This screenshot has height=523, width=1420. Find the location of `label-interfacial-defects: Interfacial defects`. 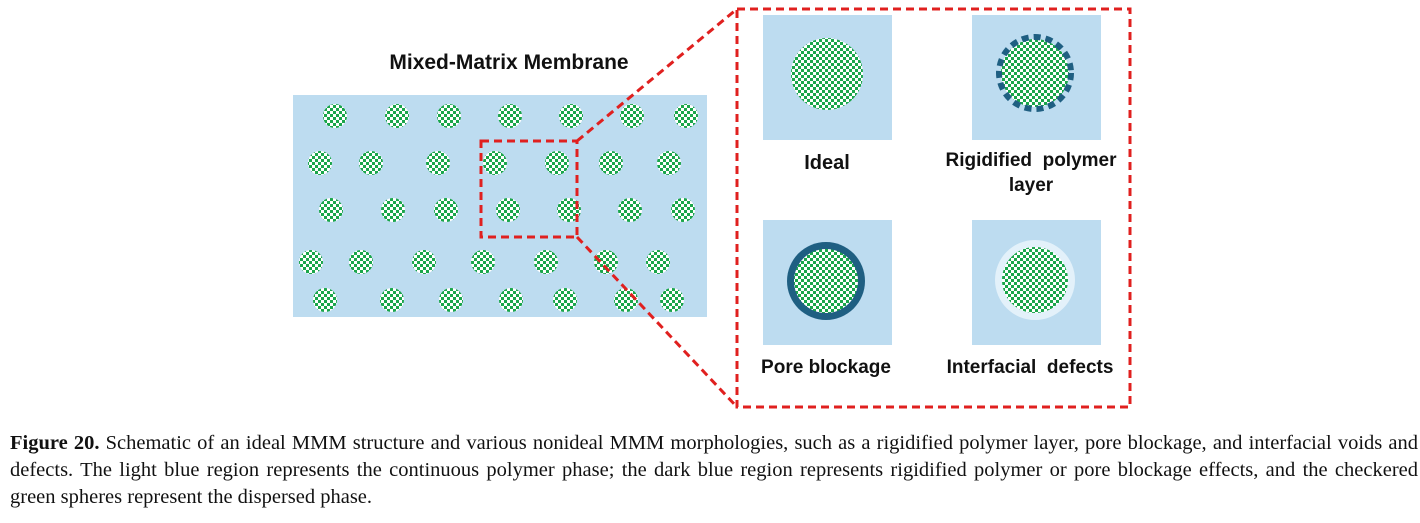

label-interfacial-defects: Interfacial defects is located at coordinates (1030, 367).